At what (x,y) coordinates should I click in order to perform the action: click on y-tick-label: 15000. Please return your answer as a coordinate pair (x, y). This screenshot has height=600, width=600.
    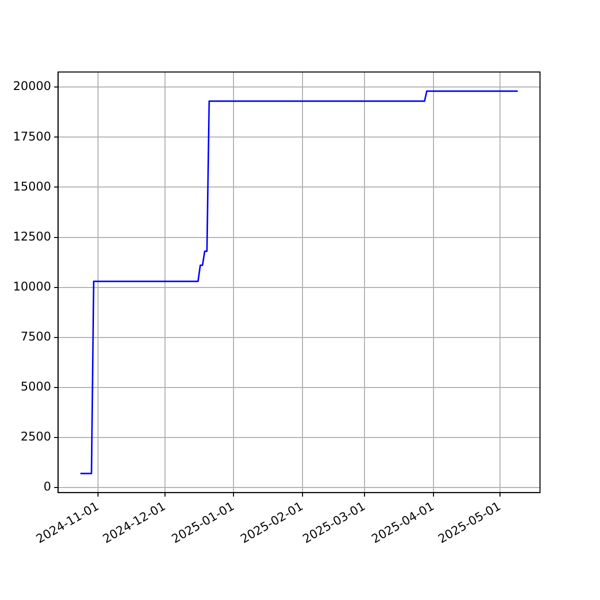
    Looking at the image, I should click on (32, 186).